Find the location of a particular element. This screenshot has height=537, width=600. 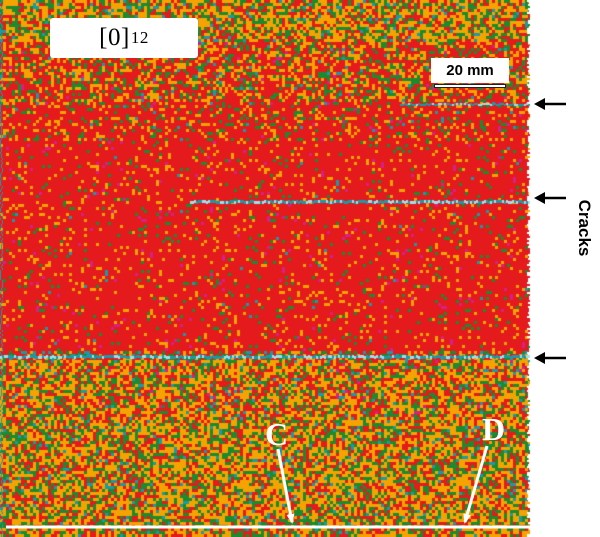

point-d-label: D is located at coordinates (494, 429).